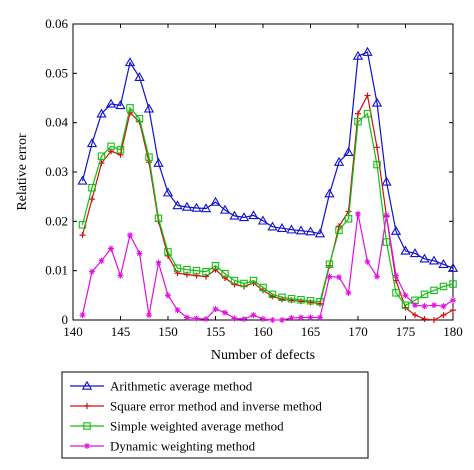 The image size is (474, 470). I want to click on y-axis-label: Relative error, so click(22, 172).